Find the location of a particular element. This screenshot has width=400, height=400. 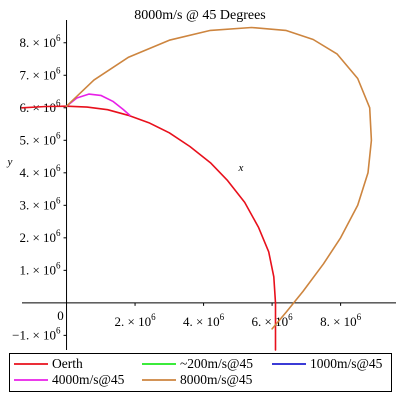

y-tick-label: 5. × 106 is located at coordinates (40, 138).